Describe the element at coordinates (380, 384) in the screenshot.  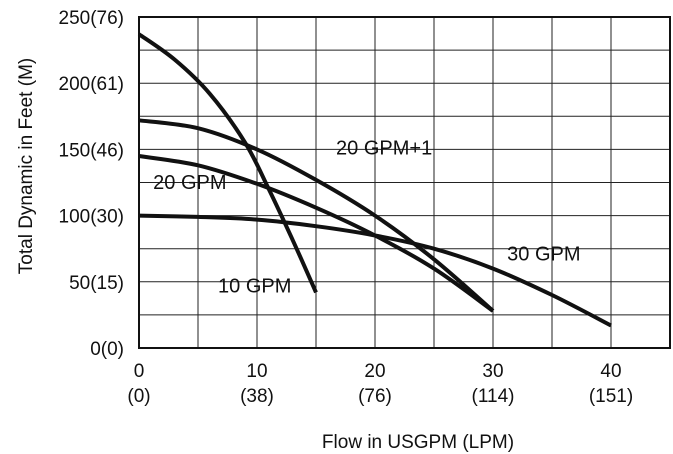
I see `x-axis-ticks: 0 (0) 10 (38) 20 (76) 30 (114) 40 (151)` at that location.